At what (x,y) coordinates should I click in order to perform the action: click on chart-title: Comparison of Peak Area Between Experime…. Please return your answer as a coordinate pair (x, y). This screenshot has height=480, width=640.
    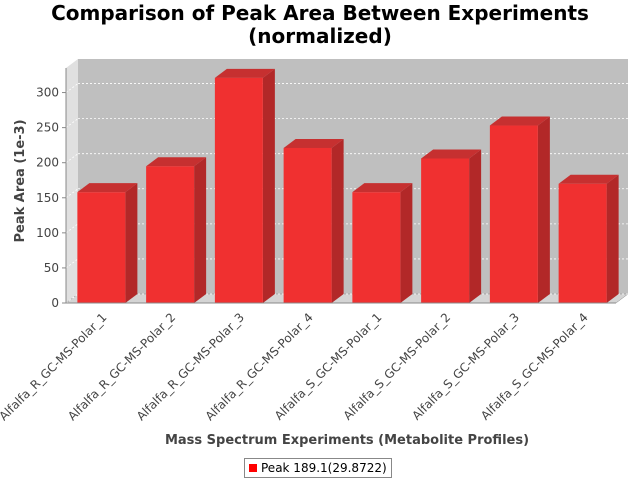
    Looking at the image, I should click on (320, 25).